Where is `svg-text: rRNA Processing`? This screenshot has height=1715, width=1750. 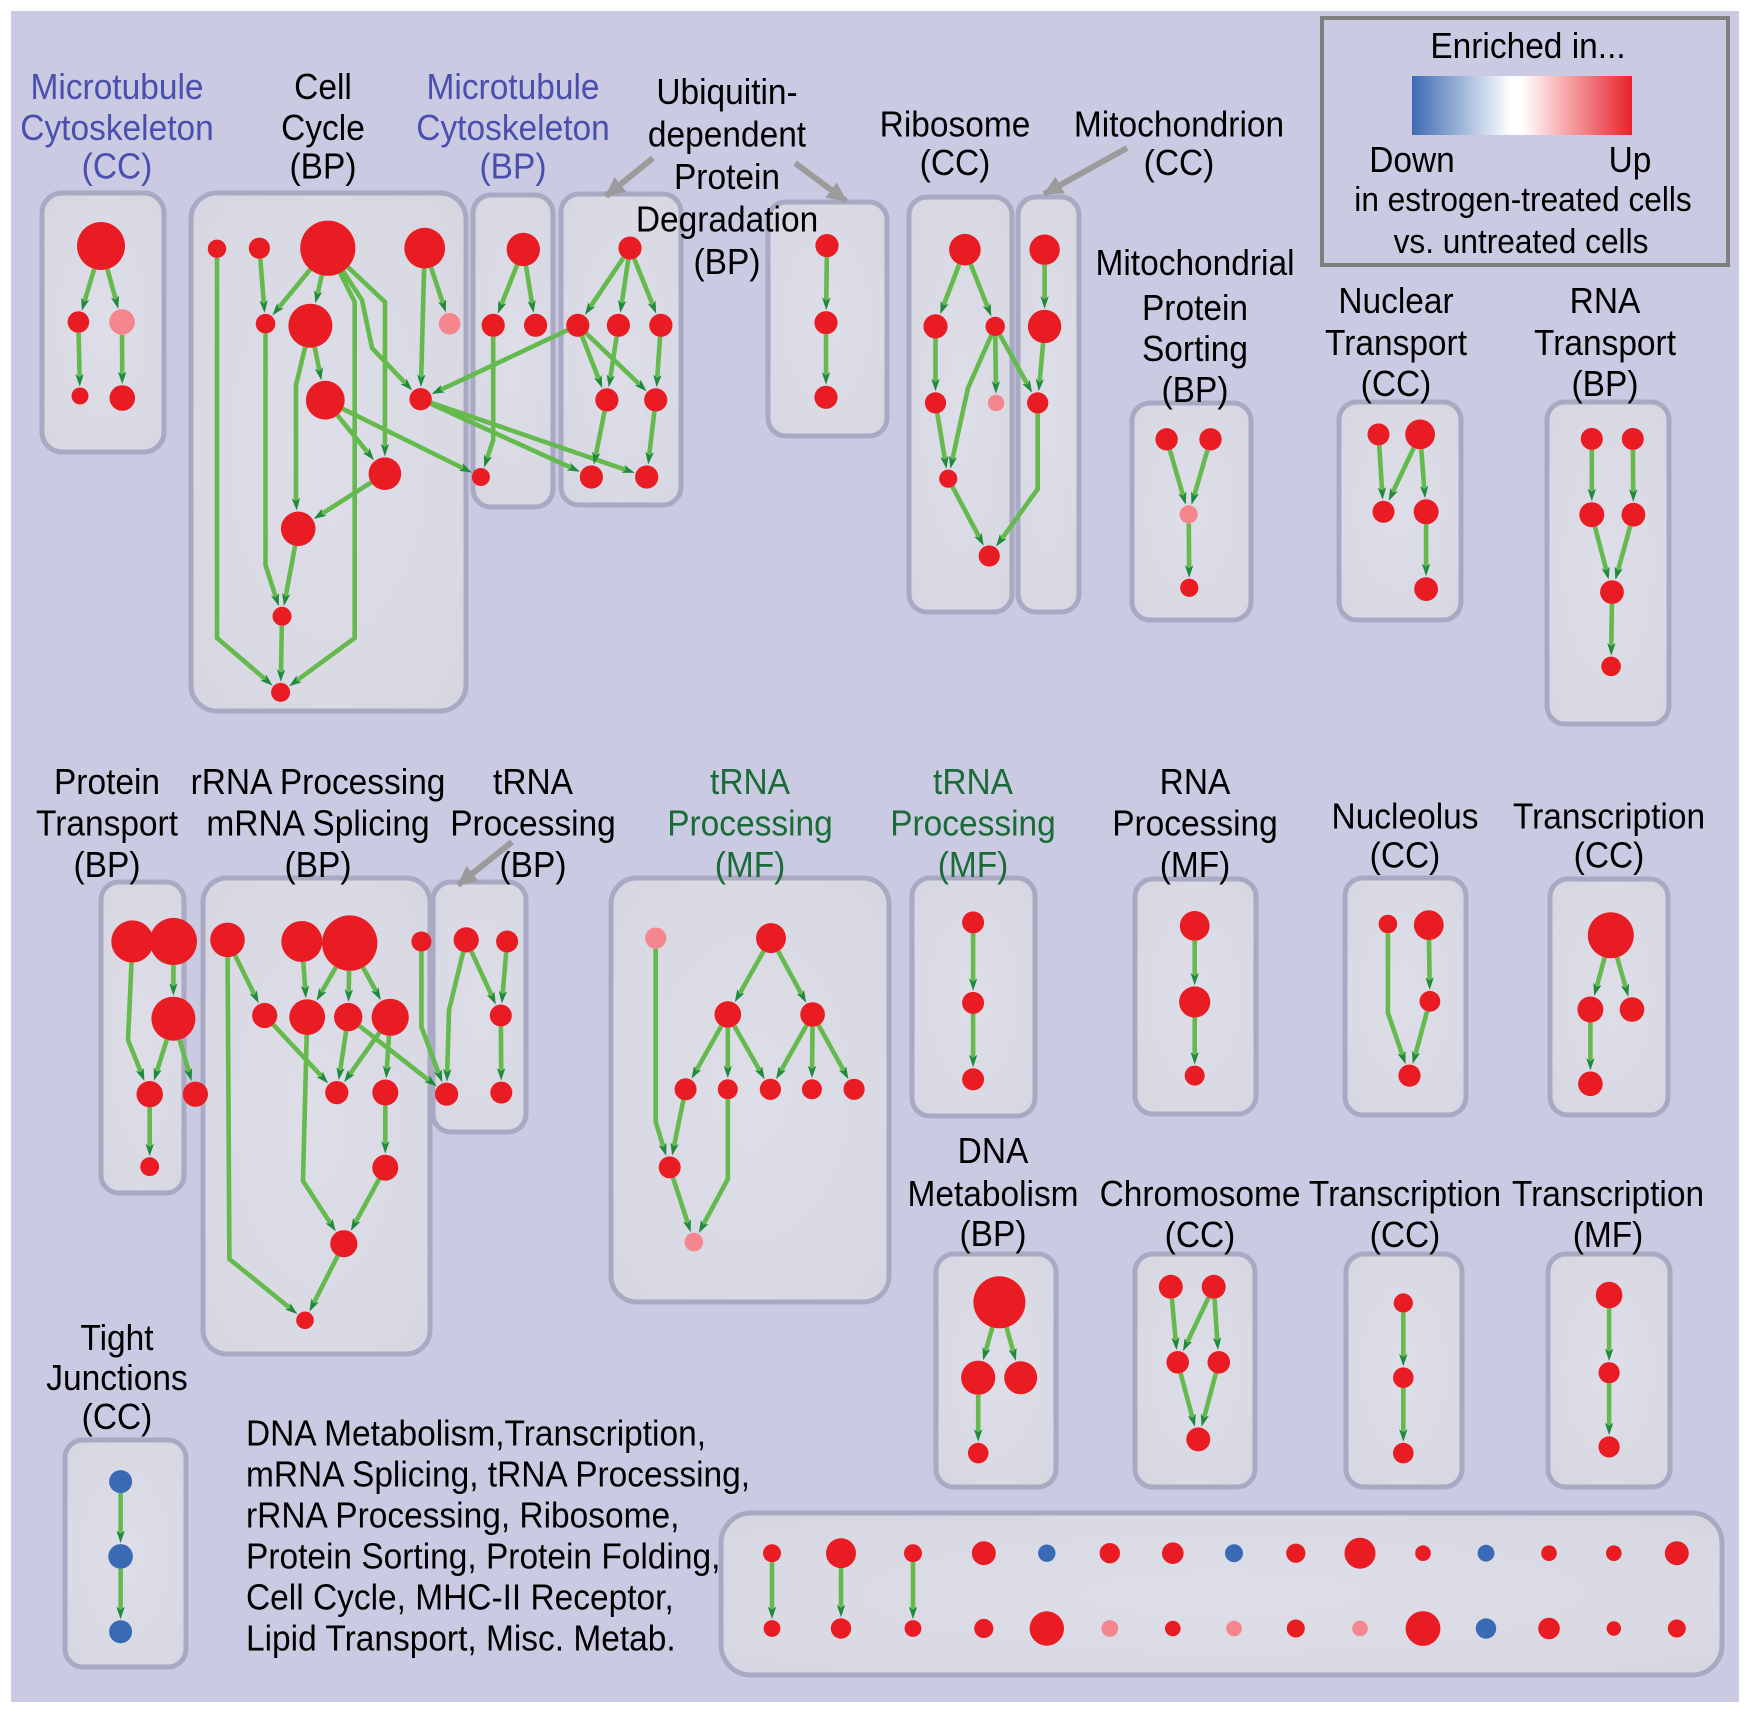 svg-text: rRNA Processing is located at coordinates (318, 782).